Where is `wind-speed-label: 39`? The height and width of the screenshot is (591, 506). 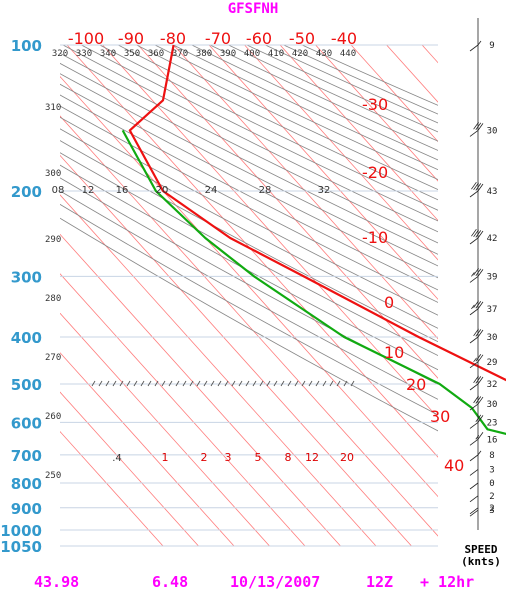 wind-speed-label: 39 is located at coordinates (492, 277).